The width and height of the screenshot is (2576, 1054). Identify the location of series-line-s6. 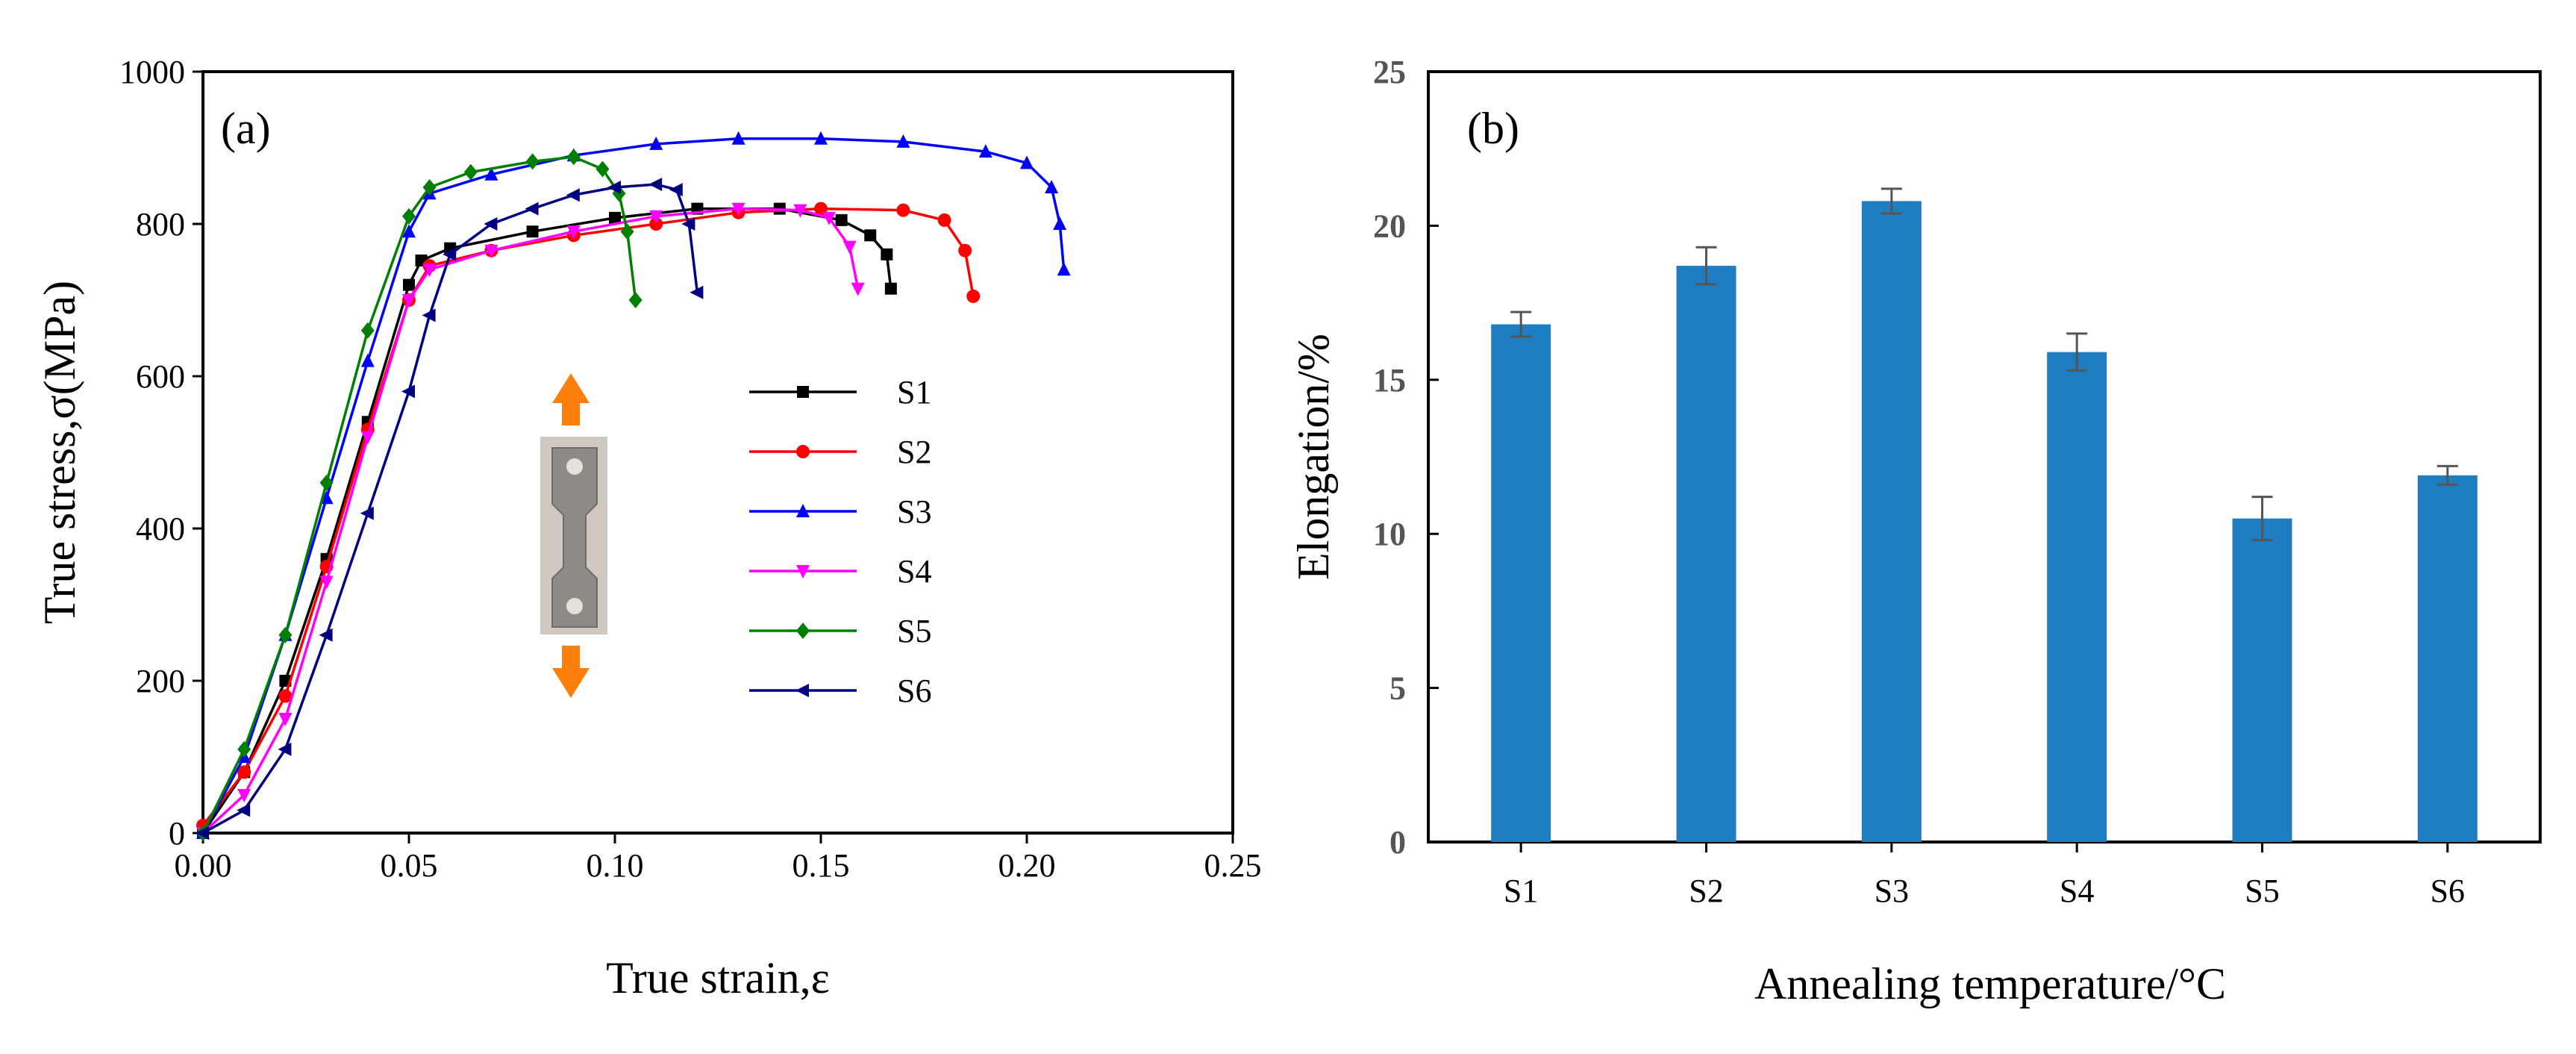
(450, 509).